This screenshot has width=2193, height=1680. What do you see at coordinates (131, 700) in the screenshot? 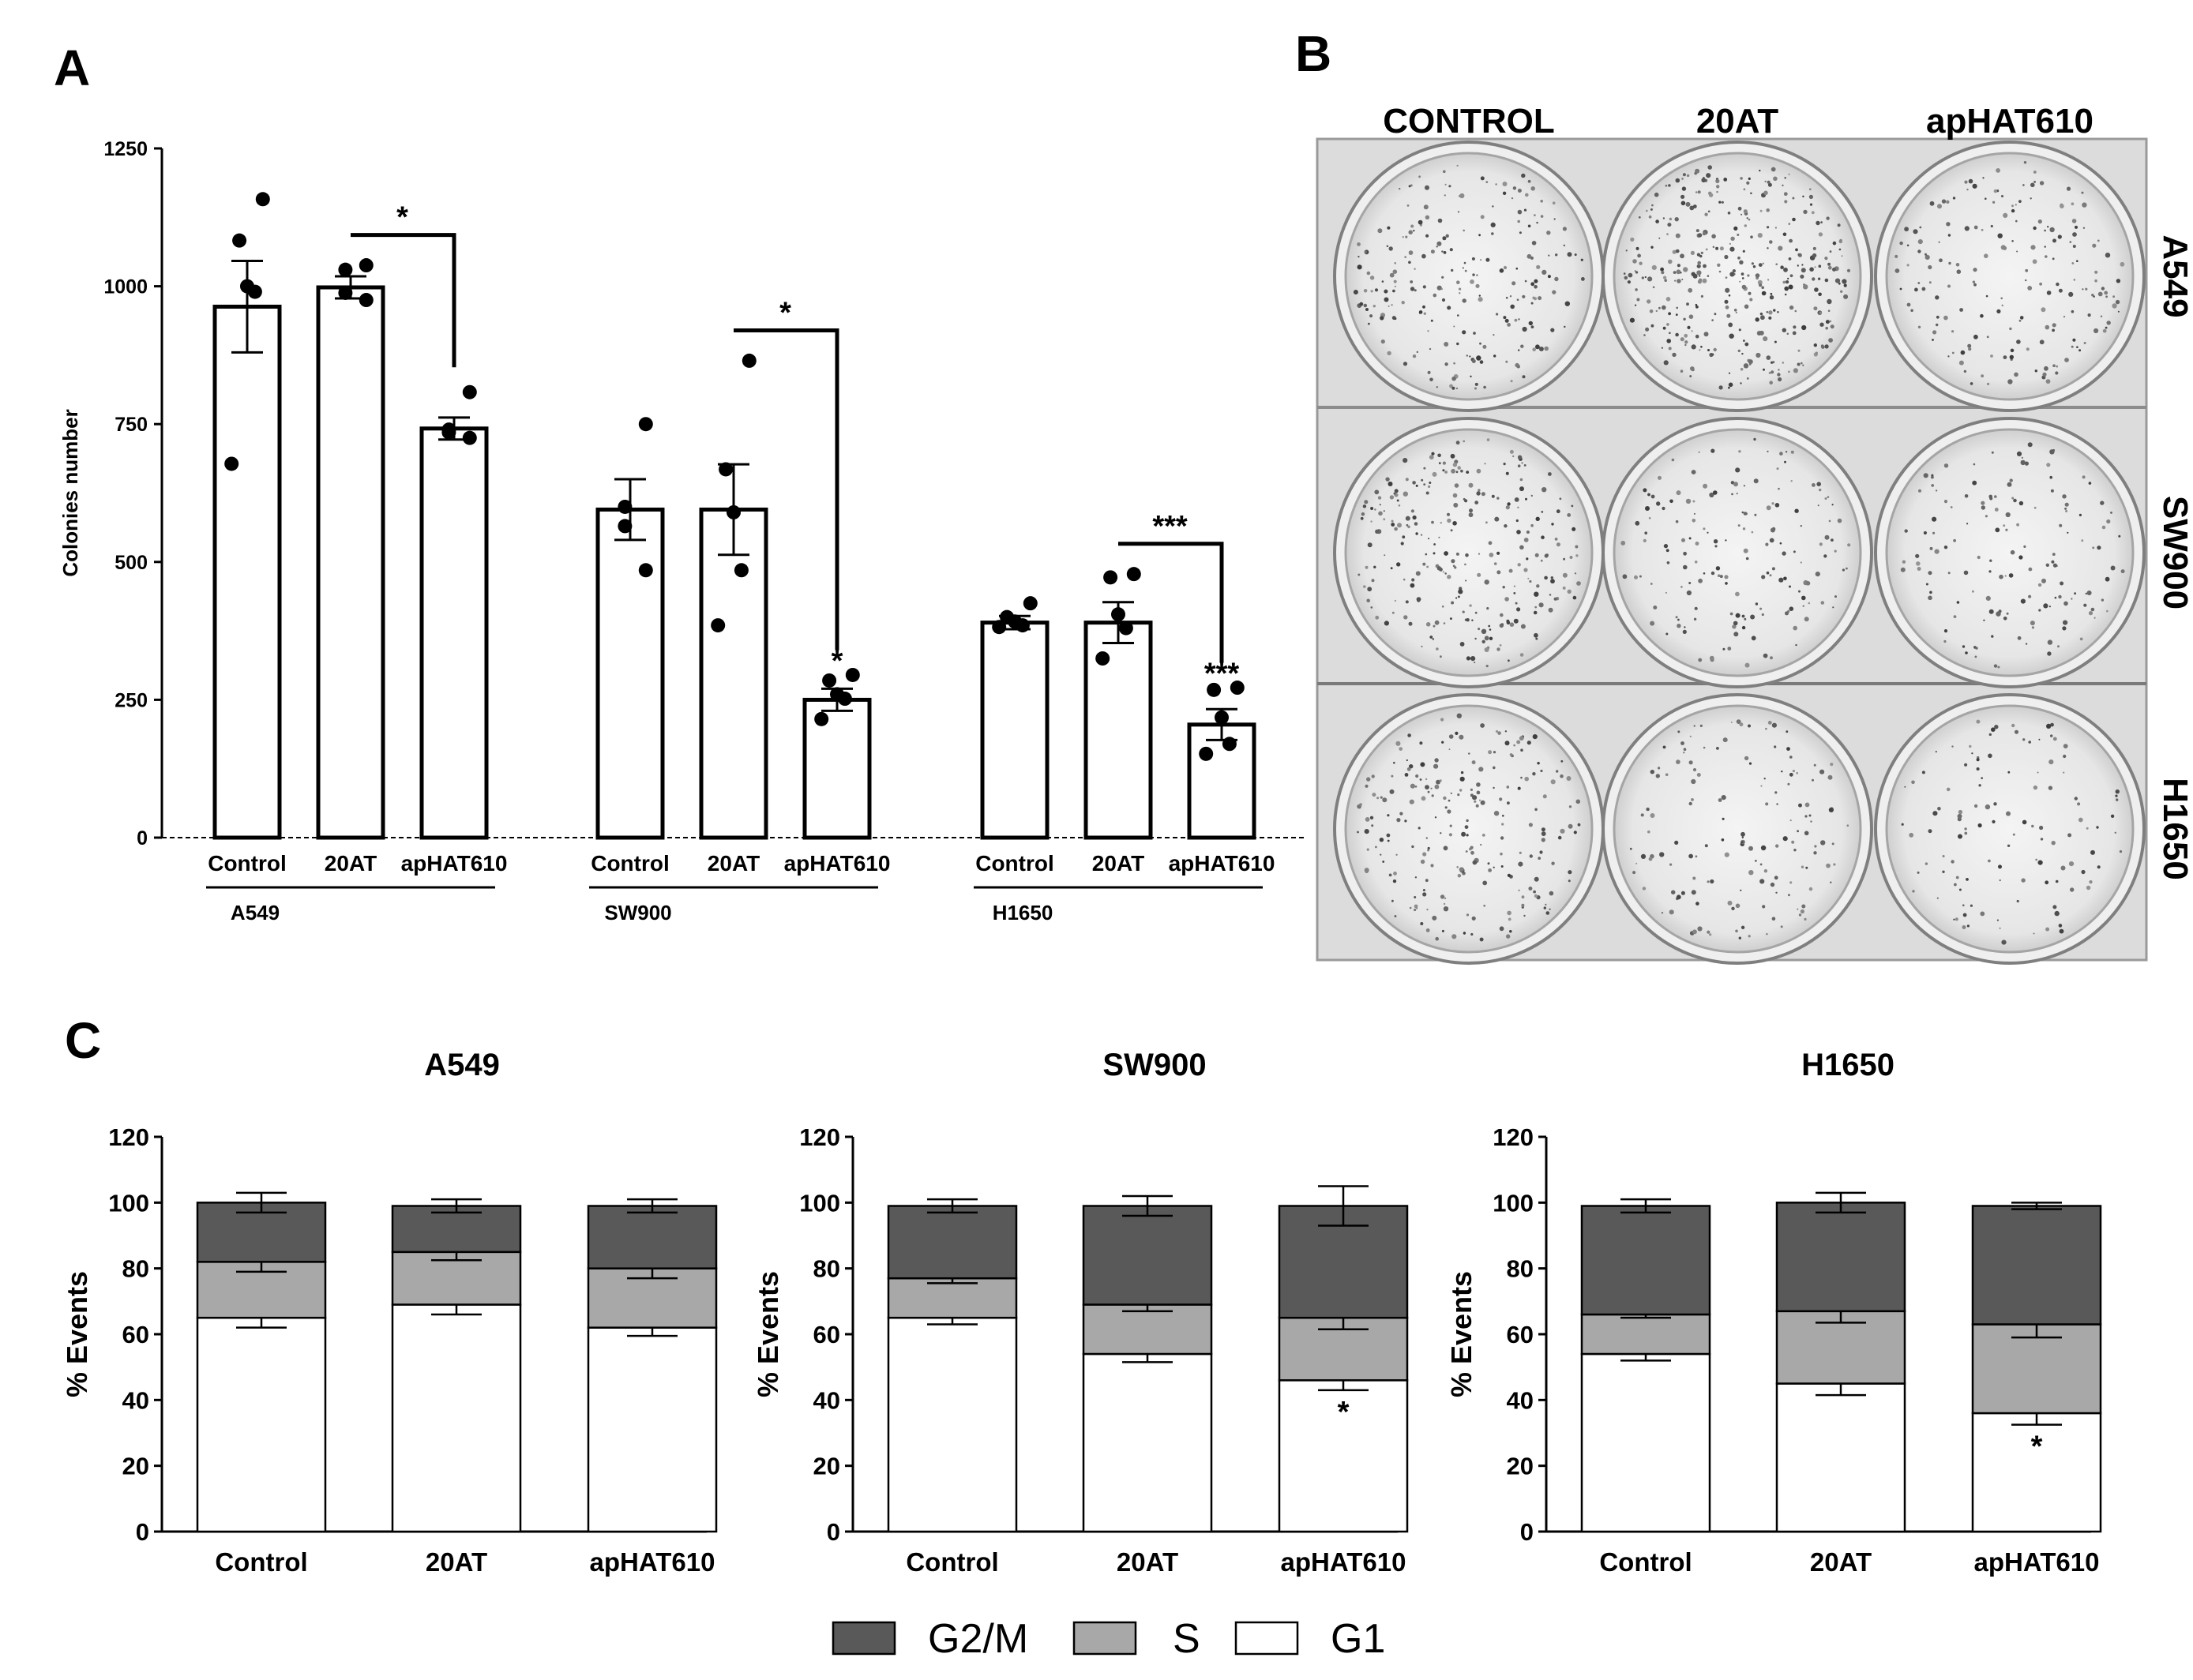
I see `y-tick-label: 250` at bounding box center [131, 700].